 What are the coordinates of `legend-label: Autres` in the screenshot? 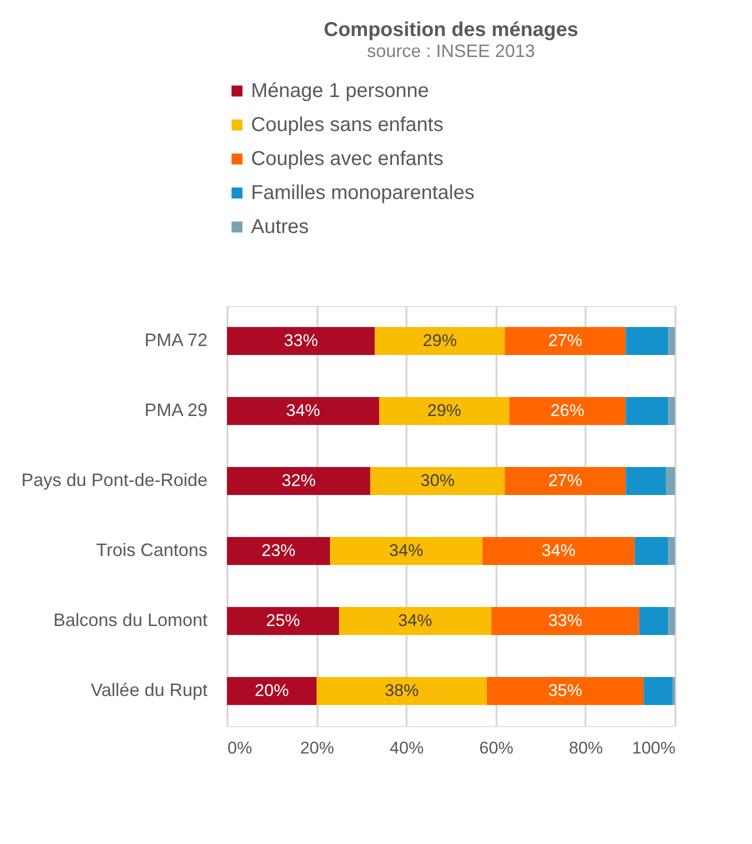 It's located at (280, 227).